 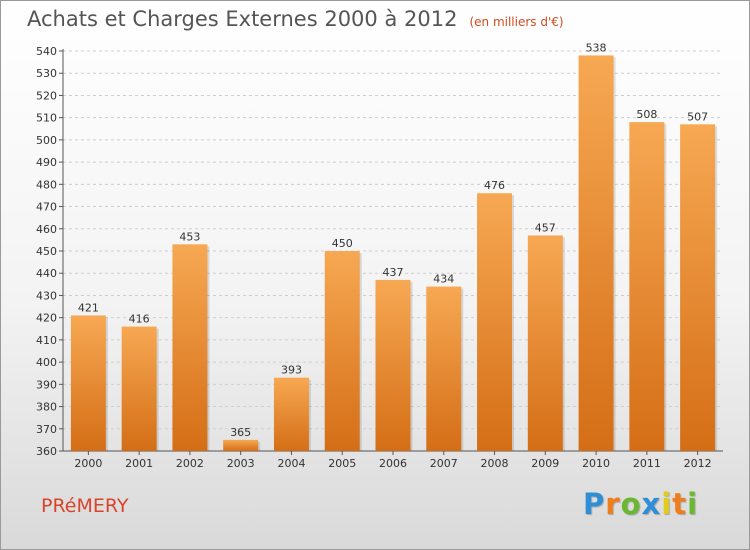 I want to click on y-tick-label: 480, so click(x=46, y=184).